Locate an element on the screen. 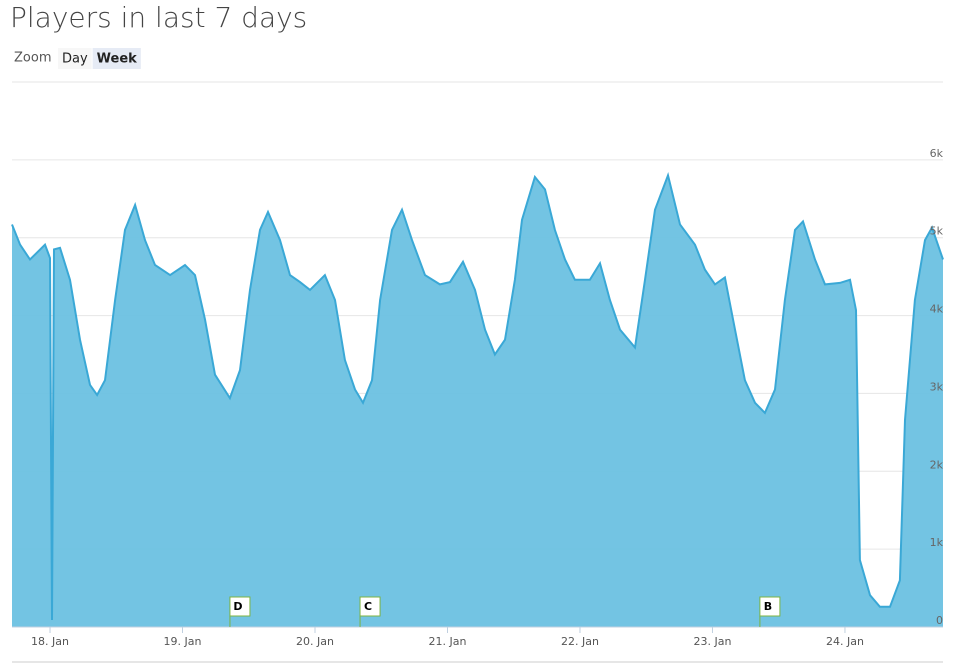 Image resolution: width=958 pixels, height=670 pixels. zoom-label: Zoom is located at coordinates (32, 58).